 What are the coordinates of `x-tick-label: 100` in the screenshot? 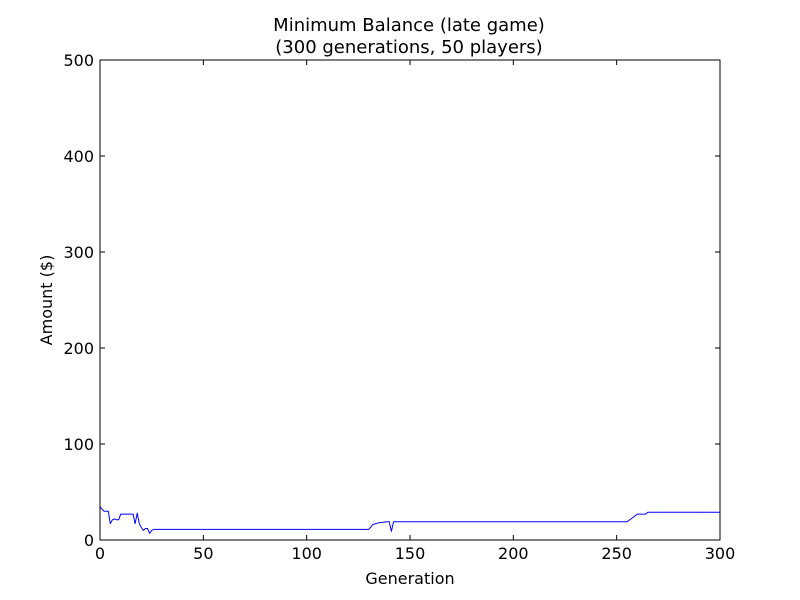 It's located at (306, 553).